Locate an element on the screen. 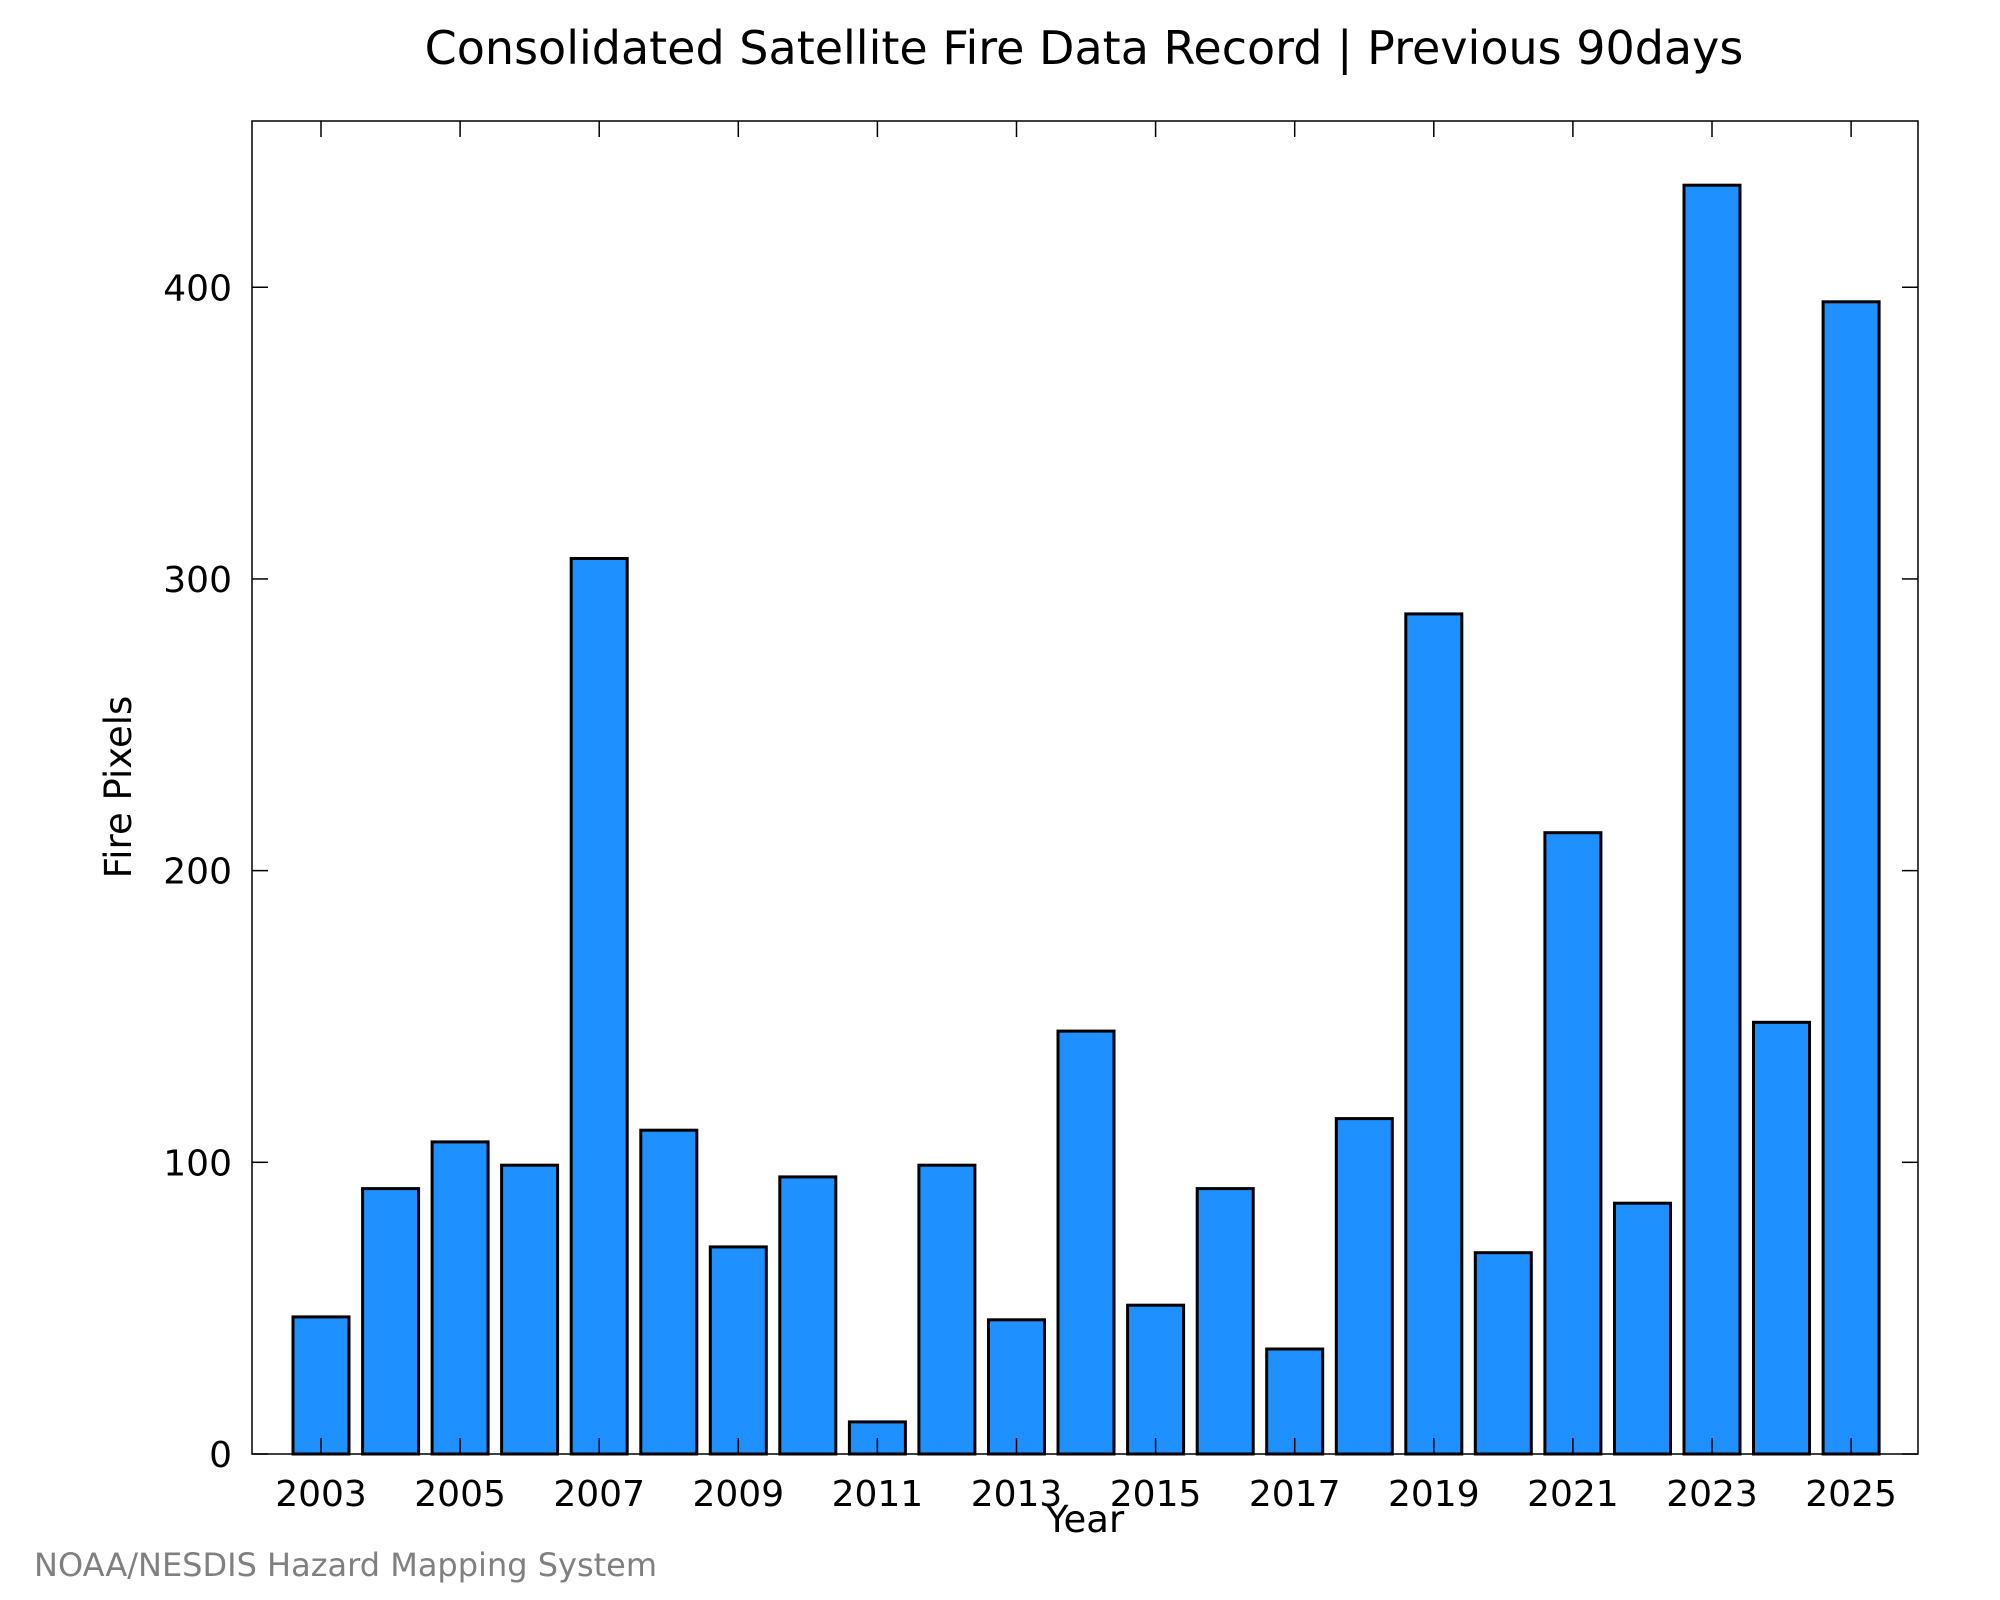  bar-2016 is located at coordinates (1225, 1321).